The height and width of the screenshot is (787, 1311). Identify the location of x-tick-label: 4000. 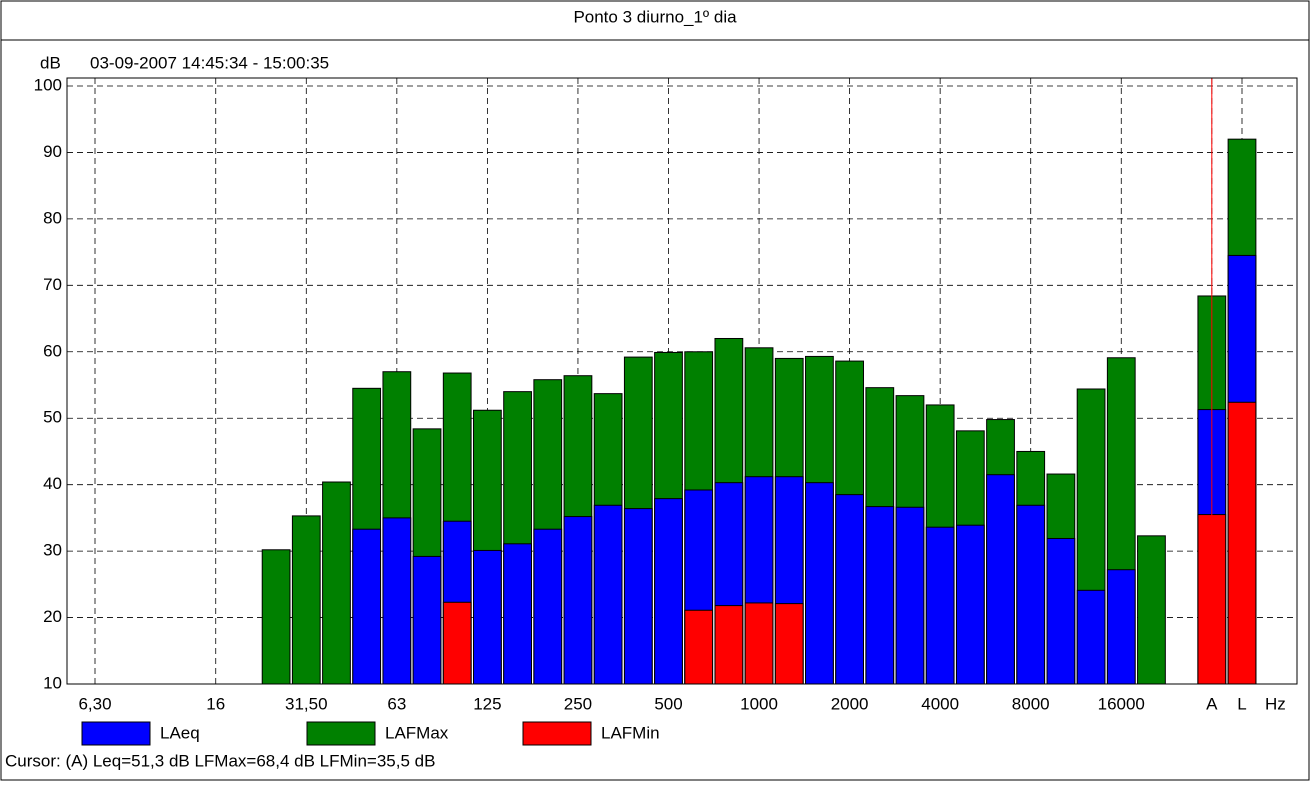
(940, 703).